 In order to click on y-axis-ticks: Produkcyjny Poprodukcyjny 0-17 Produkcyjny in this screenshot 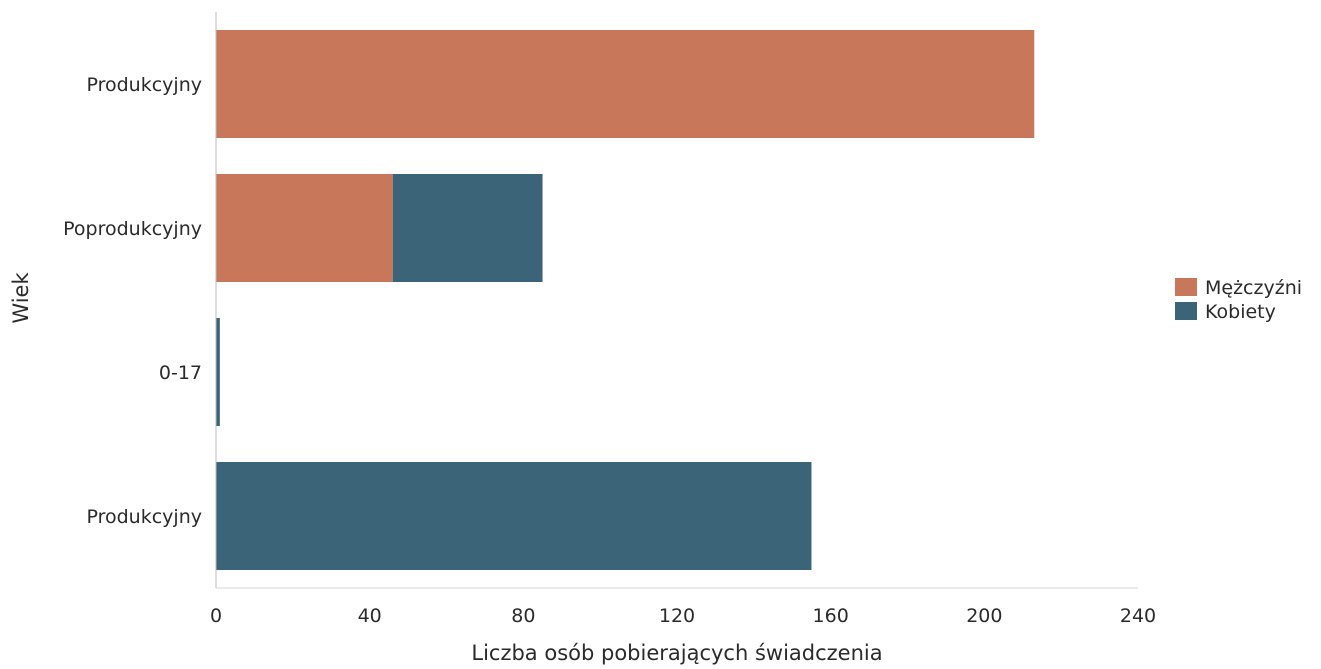, I will do `click(132, 301)`.